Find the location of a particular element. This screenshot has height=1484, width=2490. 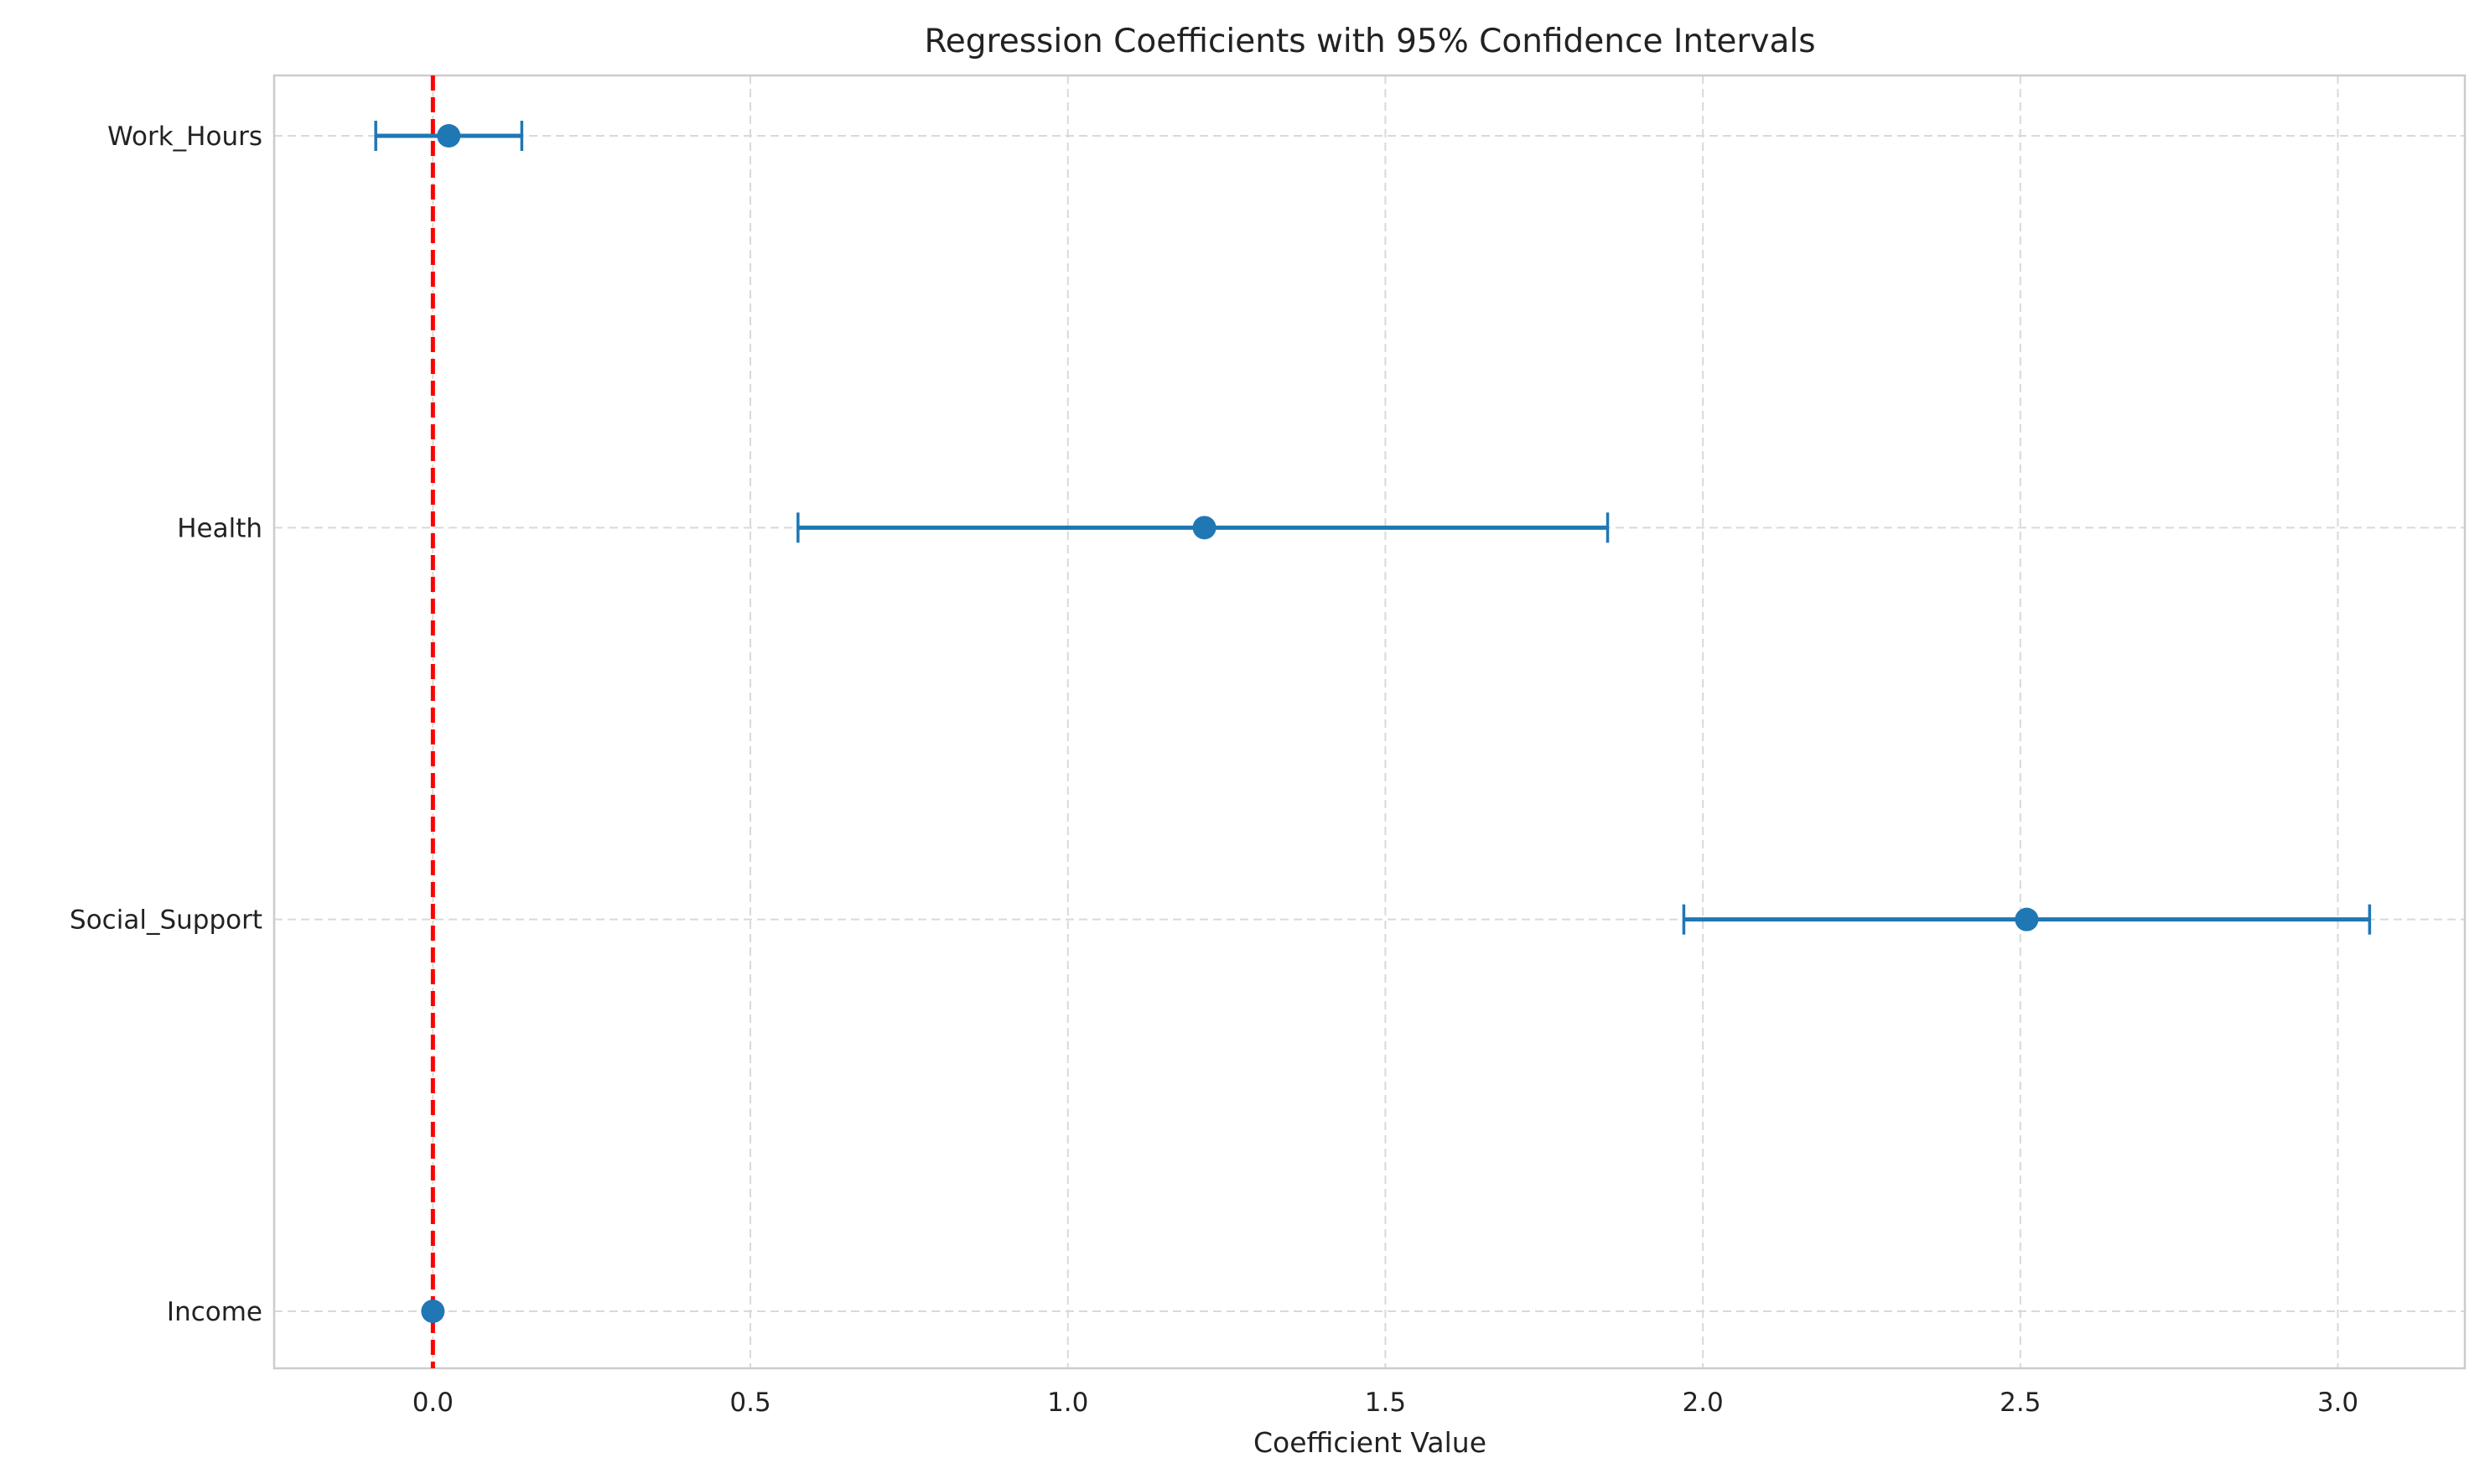

x-tick-label-0: 0.0 is located at coordinates (433, 1403).